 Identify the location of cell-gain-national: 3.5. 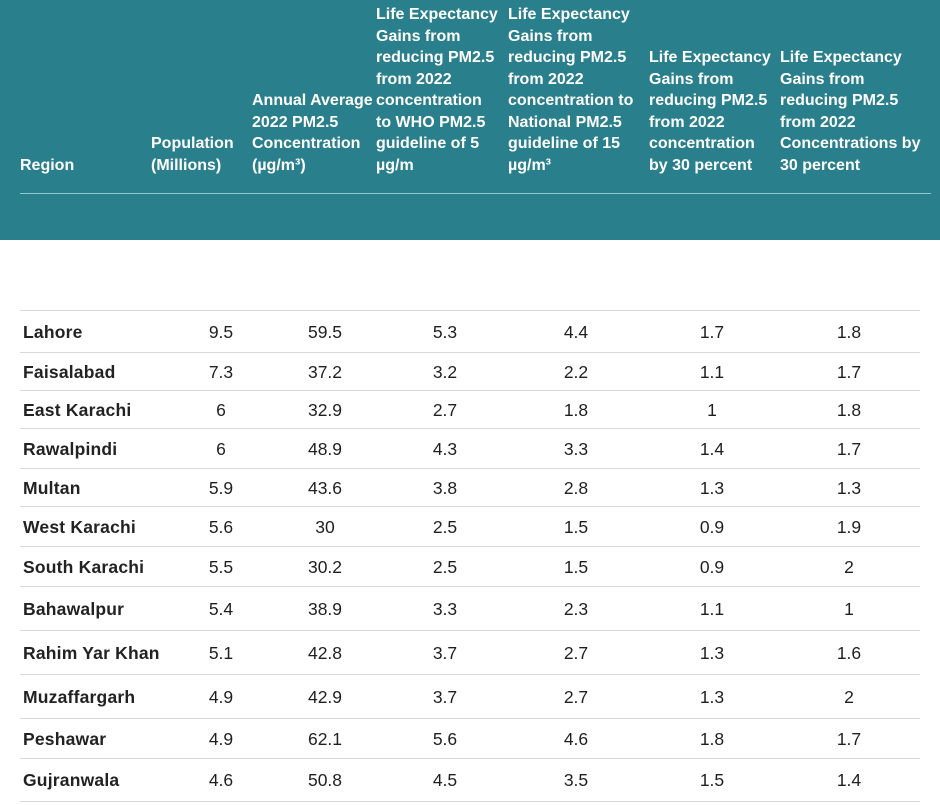
(576, 779).